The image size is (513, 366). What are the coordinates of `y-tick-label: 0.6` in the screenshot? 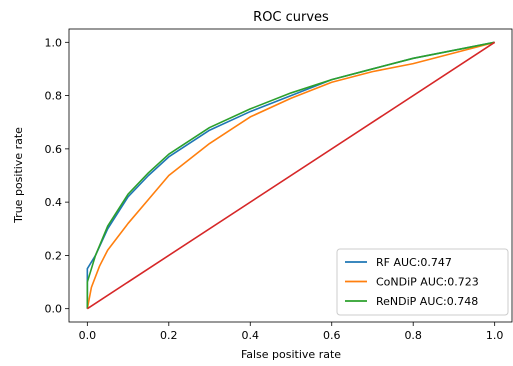 It's located at (54, 149).